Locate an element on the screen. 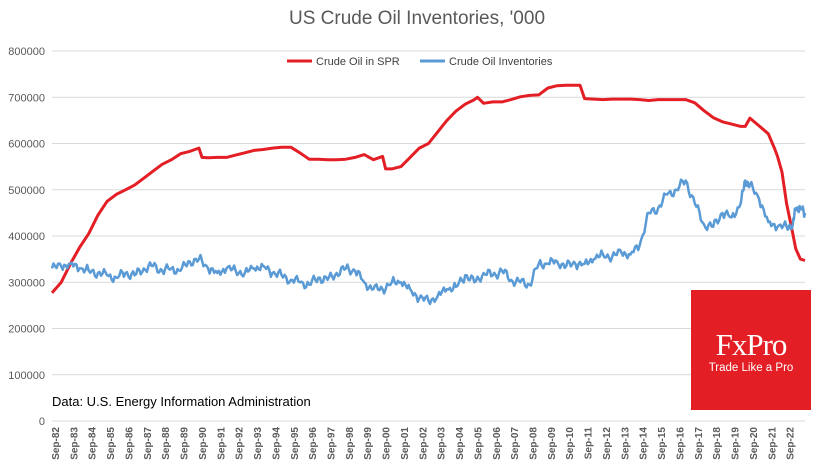  y-tick-label-400000: 400000 is located at coordinates (26, 237).